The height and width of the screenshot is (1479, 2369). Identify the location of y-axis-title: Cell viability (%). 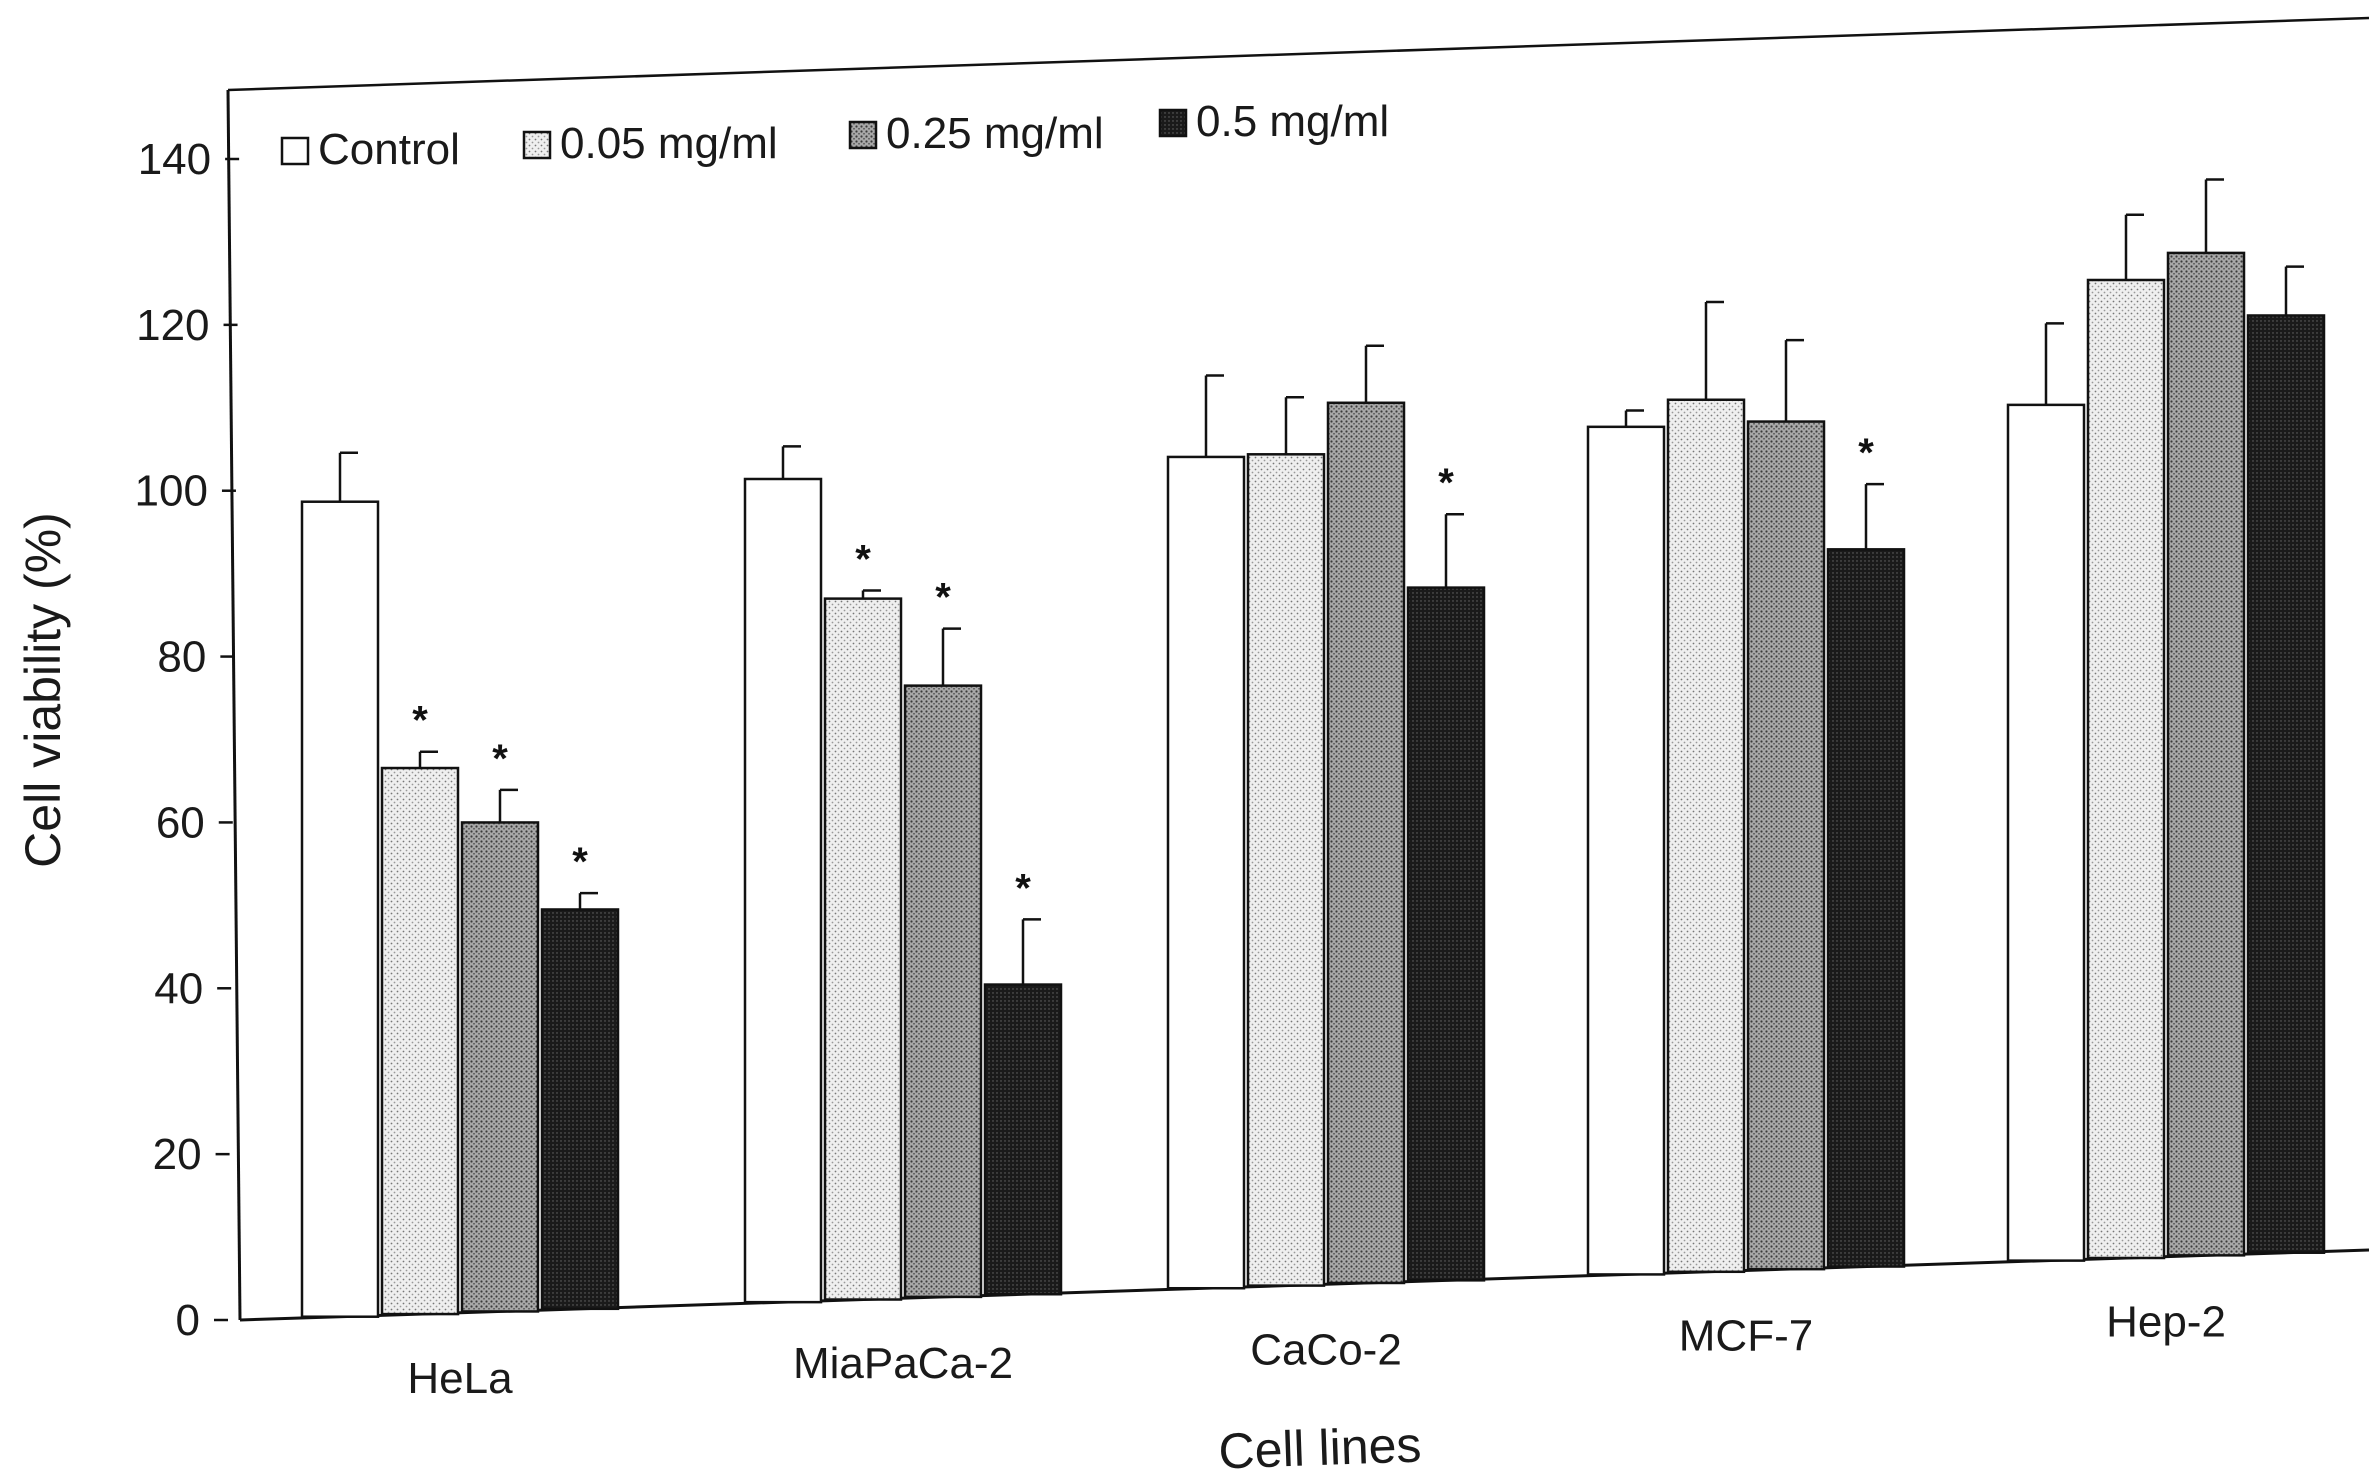
(43, 690).